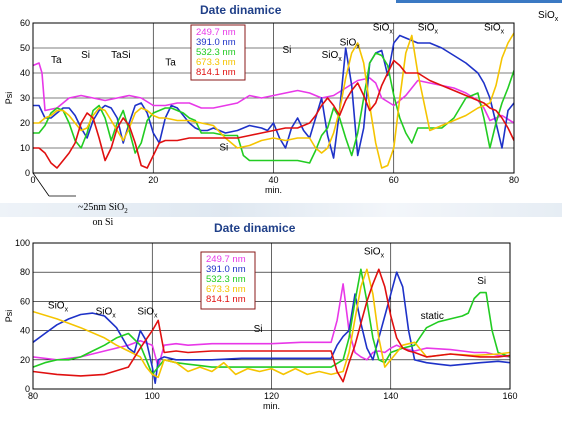  I want to click on chart2-ytick-label: 0, so click(27, 389).